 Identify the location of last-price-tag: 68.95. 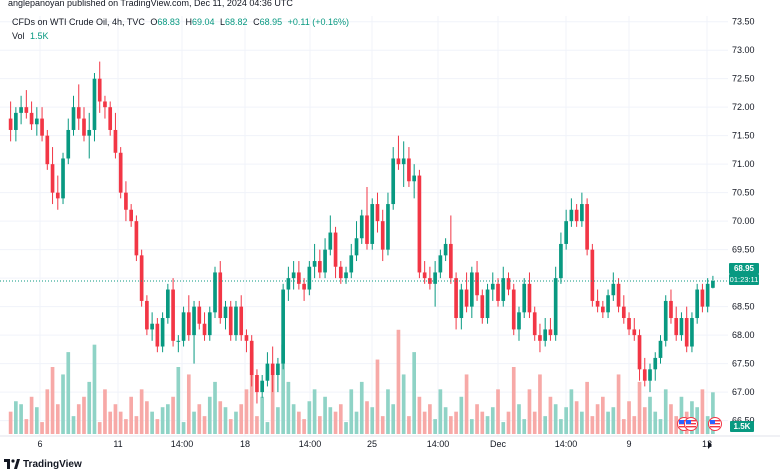
(744, 268).